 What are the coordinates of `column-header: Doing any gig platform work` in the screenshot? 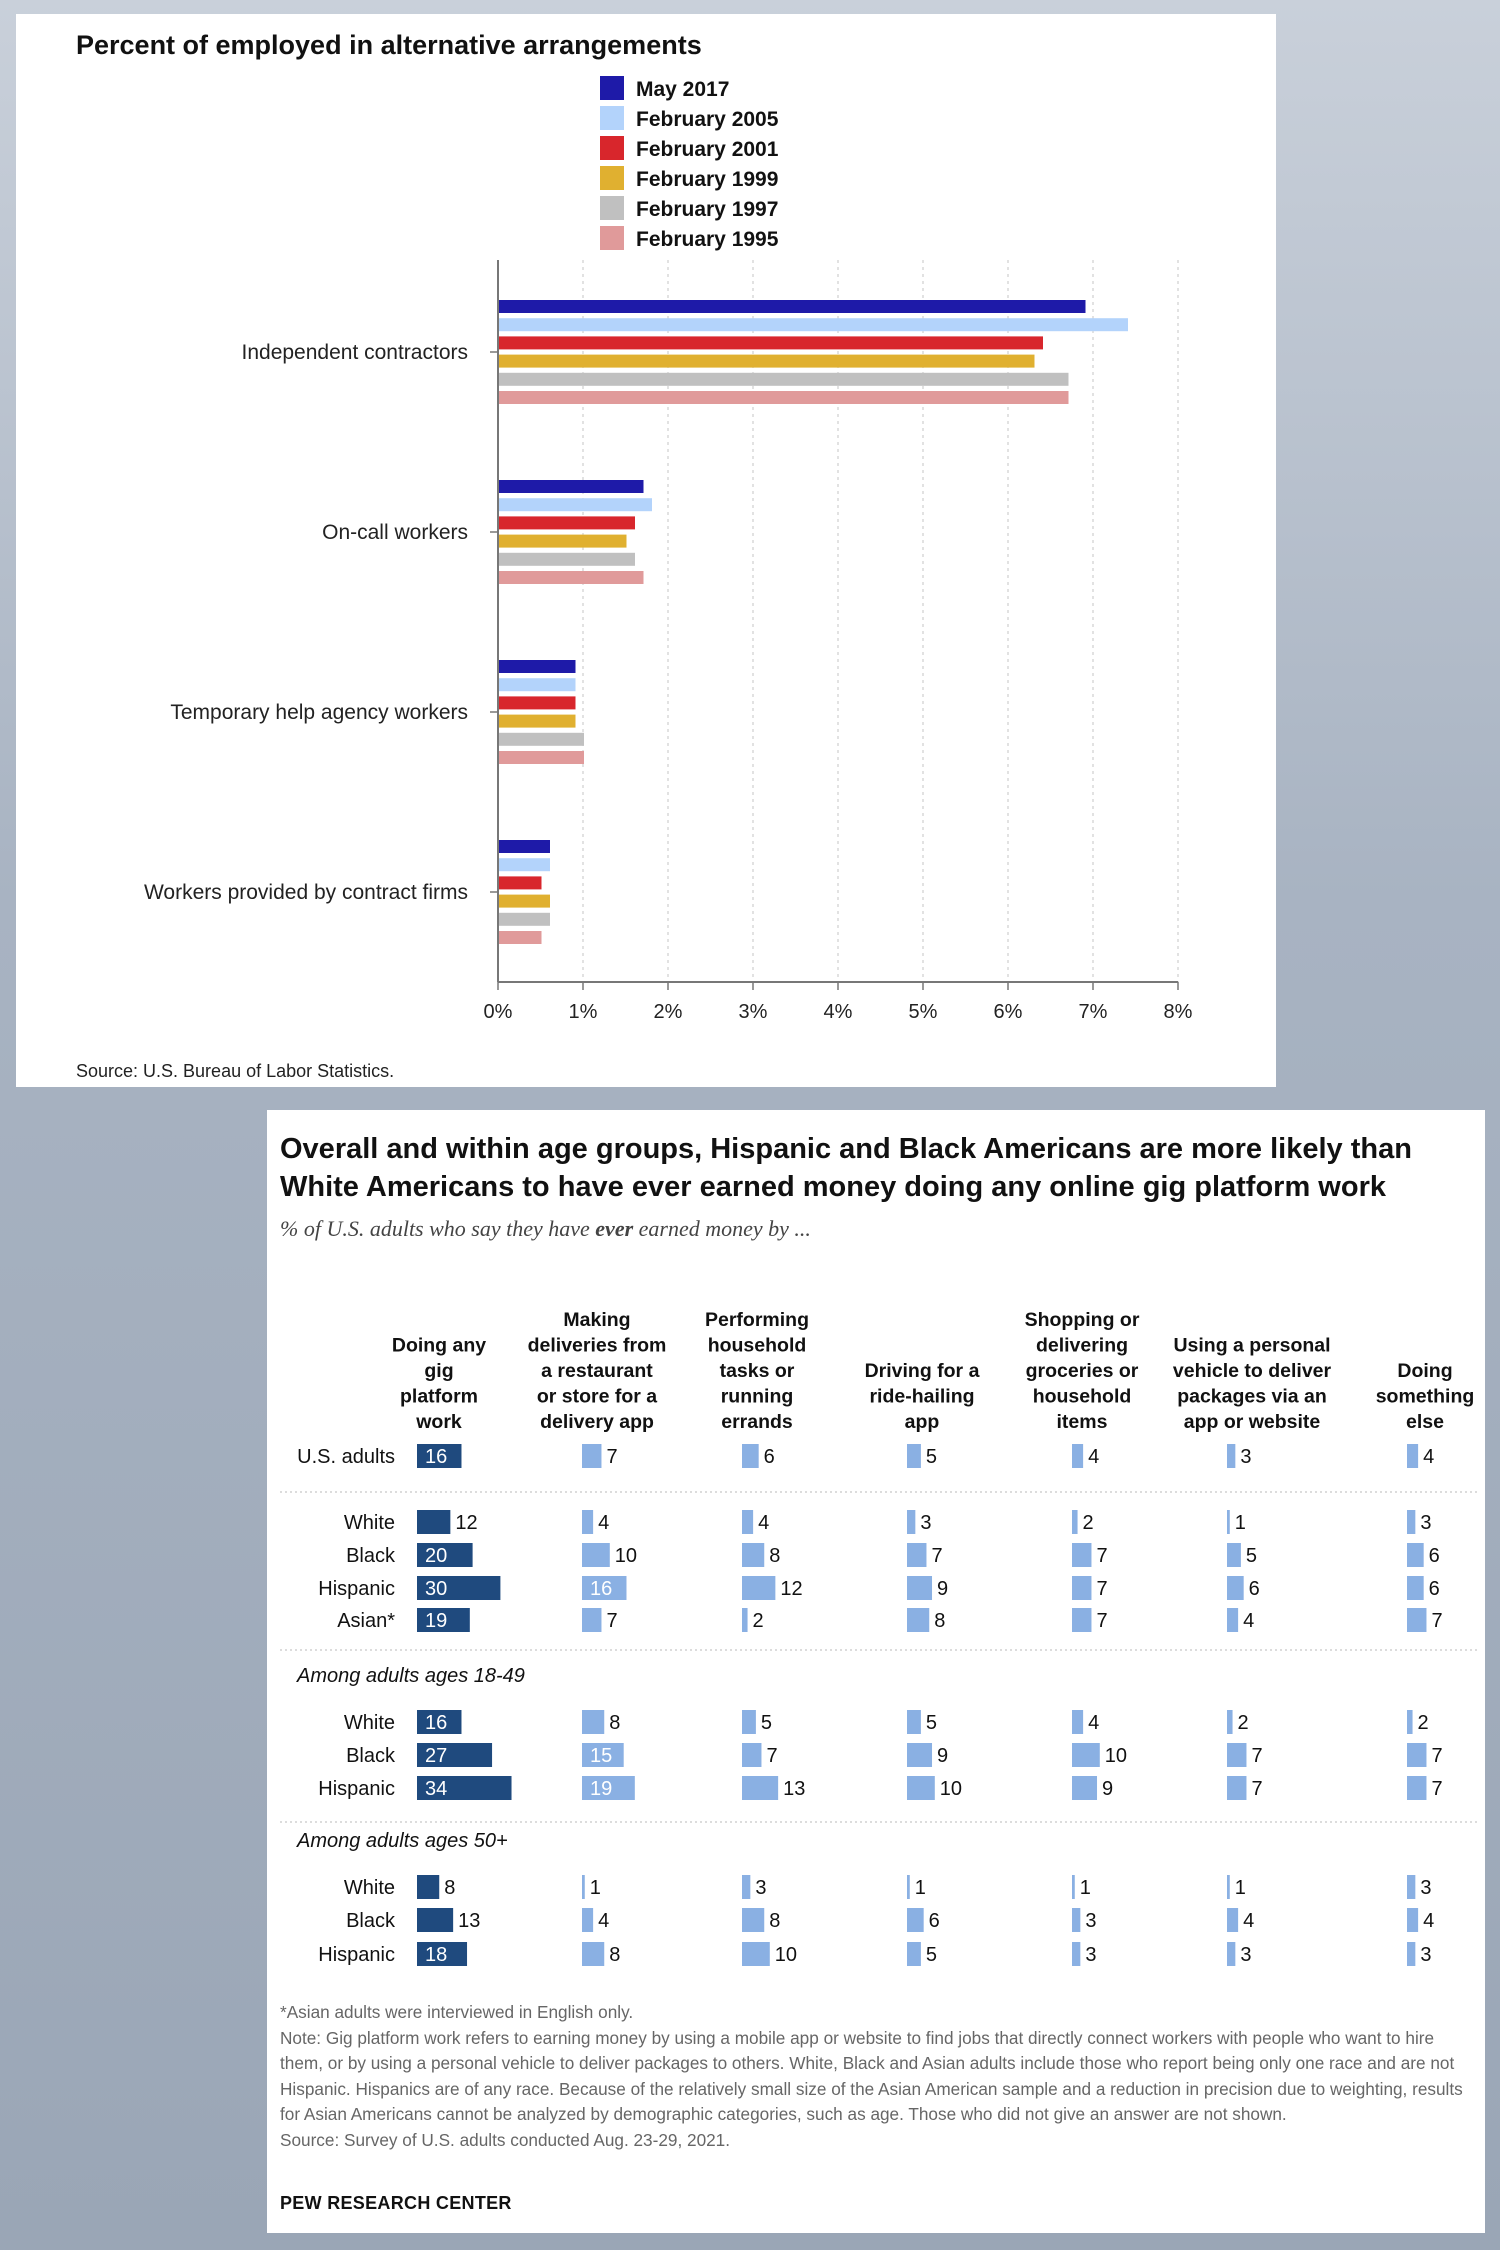 It's located at (439, 1384).